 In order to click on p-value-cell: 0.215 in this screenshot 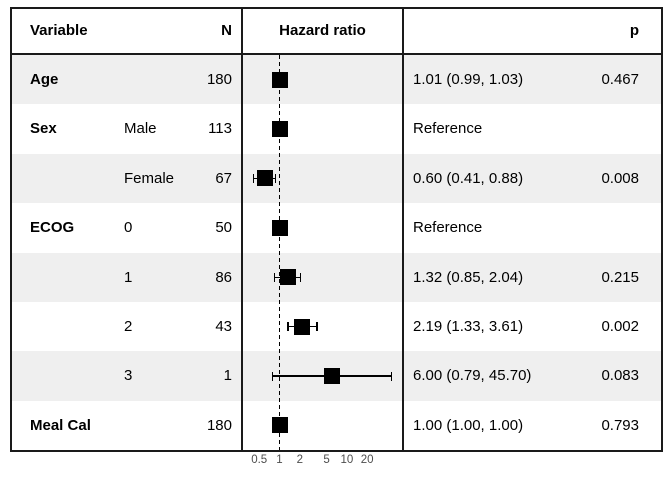, I will do `click(620, 277)`.